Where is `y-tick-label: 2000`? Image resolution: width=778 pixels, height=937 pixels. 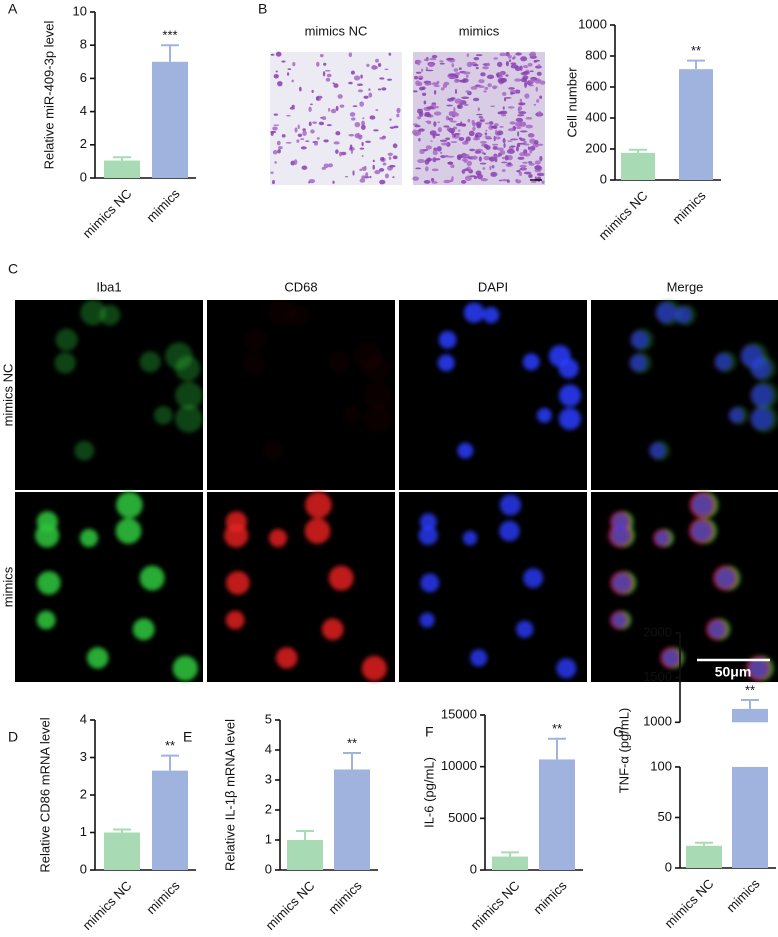 y-tick-label: 2000 is located at coordinates (657, 631).